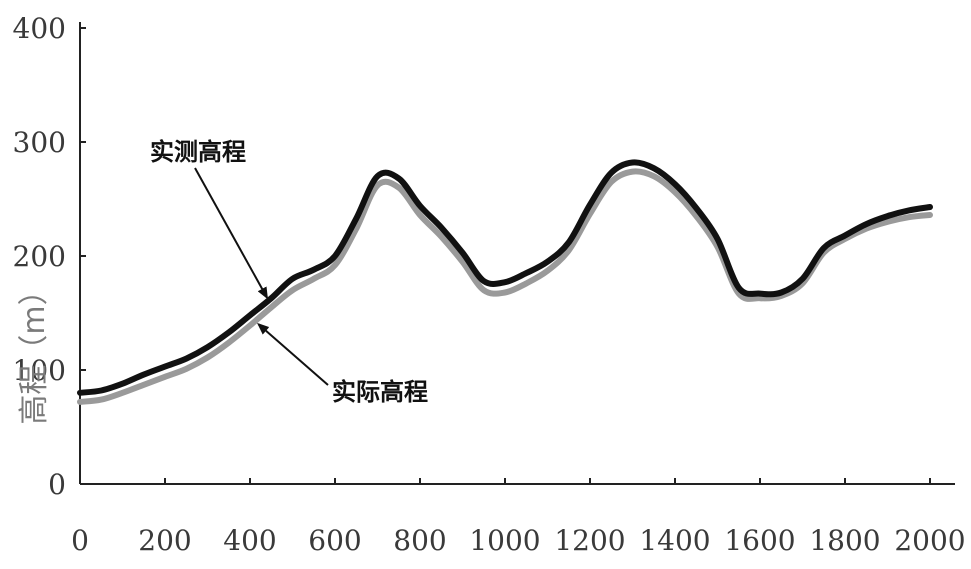  Describe the element at coordinates (39, 142) in the screenshot. I see `y-tick-label: 300` at that location.